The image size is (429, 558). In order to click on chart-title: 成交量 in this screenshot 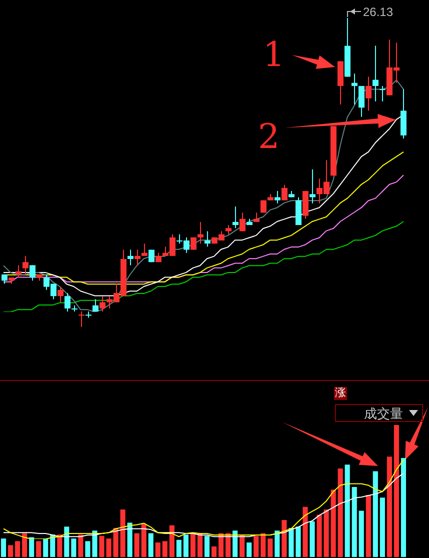, I will do `click(379, 413)`.